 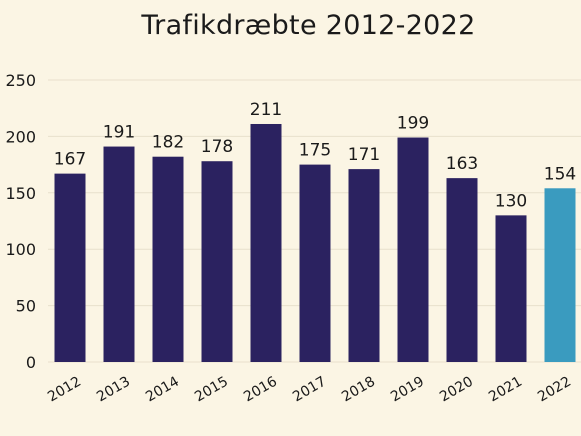 What do you see at coordinates (31, 362) in the screenshot?
I see `y-tick-label: 0` at bounding box center [31, 362].